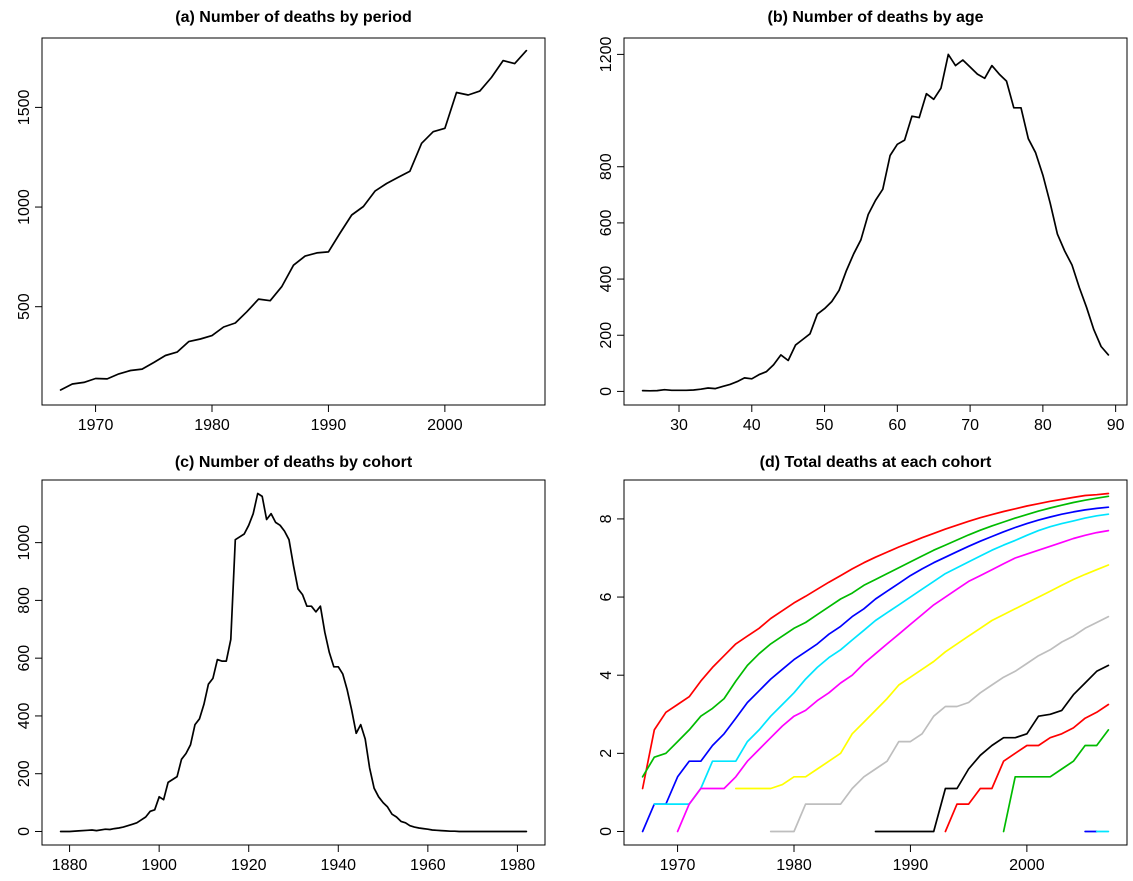 The image size is (1133, 881). I want to click on panel-b-y-tick-label: 200, so click(606, 335).